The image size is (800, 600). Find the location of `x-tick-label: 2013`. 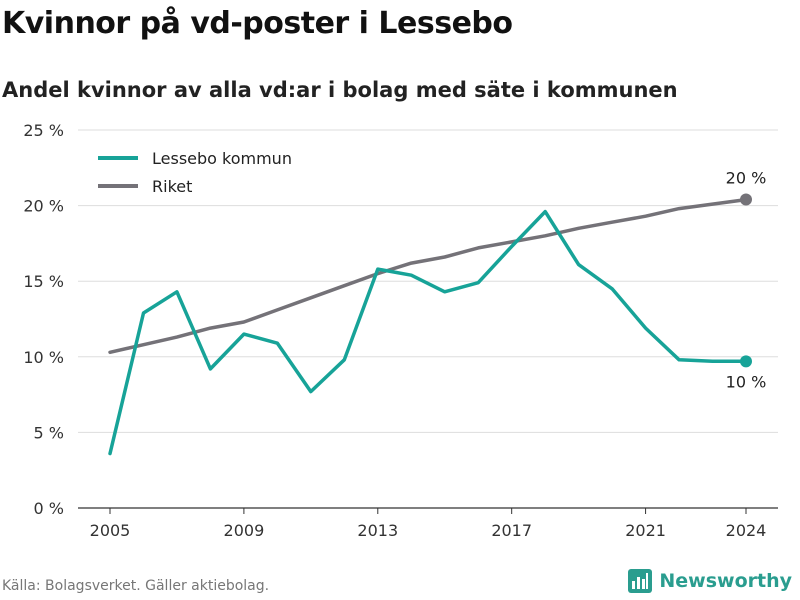

x-tick-label: 2013 is located at coordinates (377, 530).